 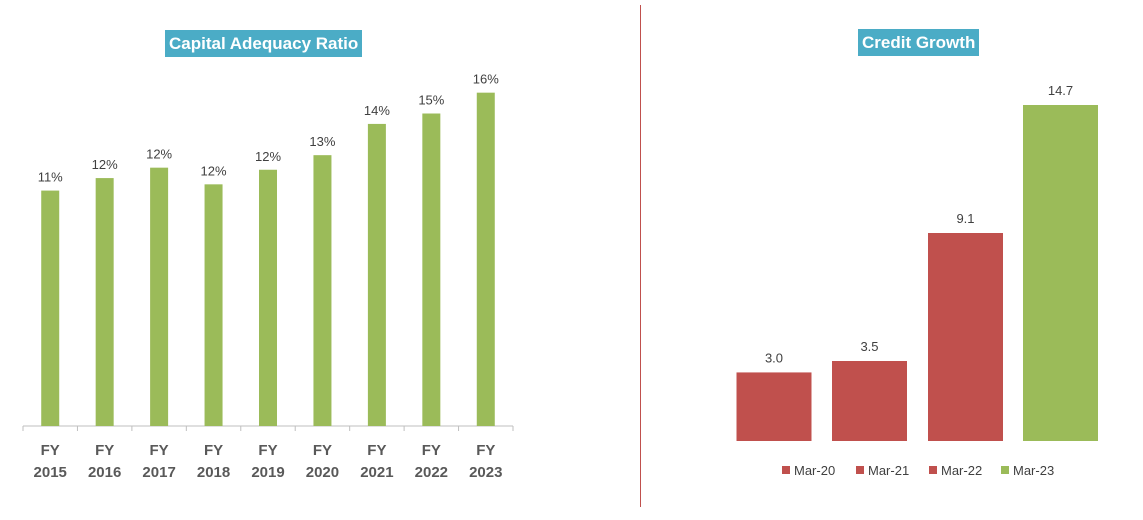 What do you see at coordinates (267, 472) in the screenshot?
I see `x-tick-label: 2019` at bounding box center [267, 472].